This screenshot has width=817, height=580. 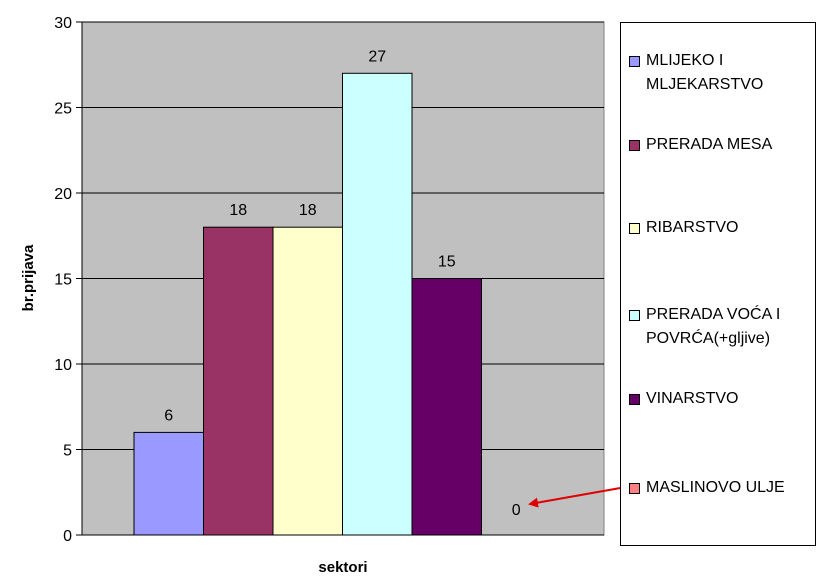 I want to click on data-label: 6, so click(x=168, y=415).